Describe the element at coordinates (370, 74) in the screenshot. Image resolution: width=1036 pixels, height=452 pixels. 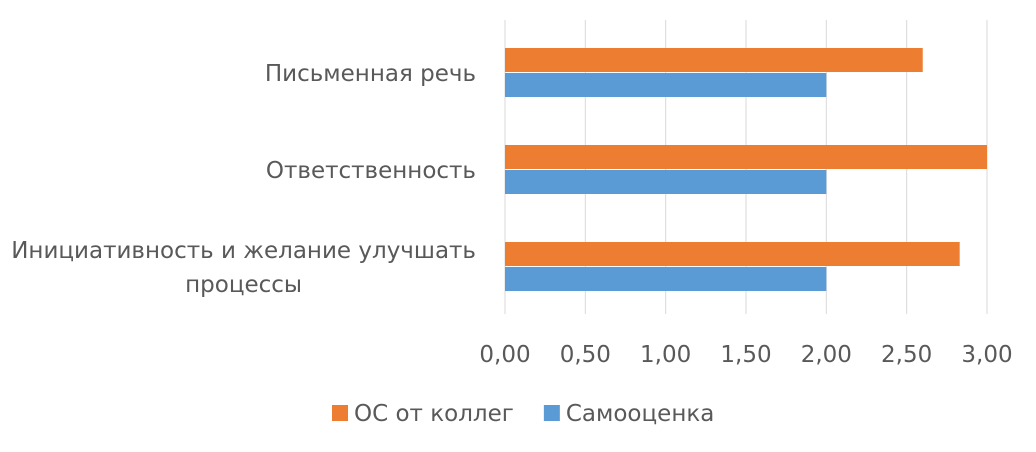
I see `category-label: Письменная речь` at that location.